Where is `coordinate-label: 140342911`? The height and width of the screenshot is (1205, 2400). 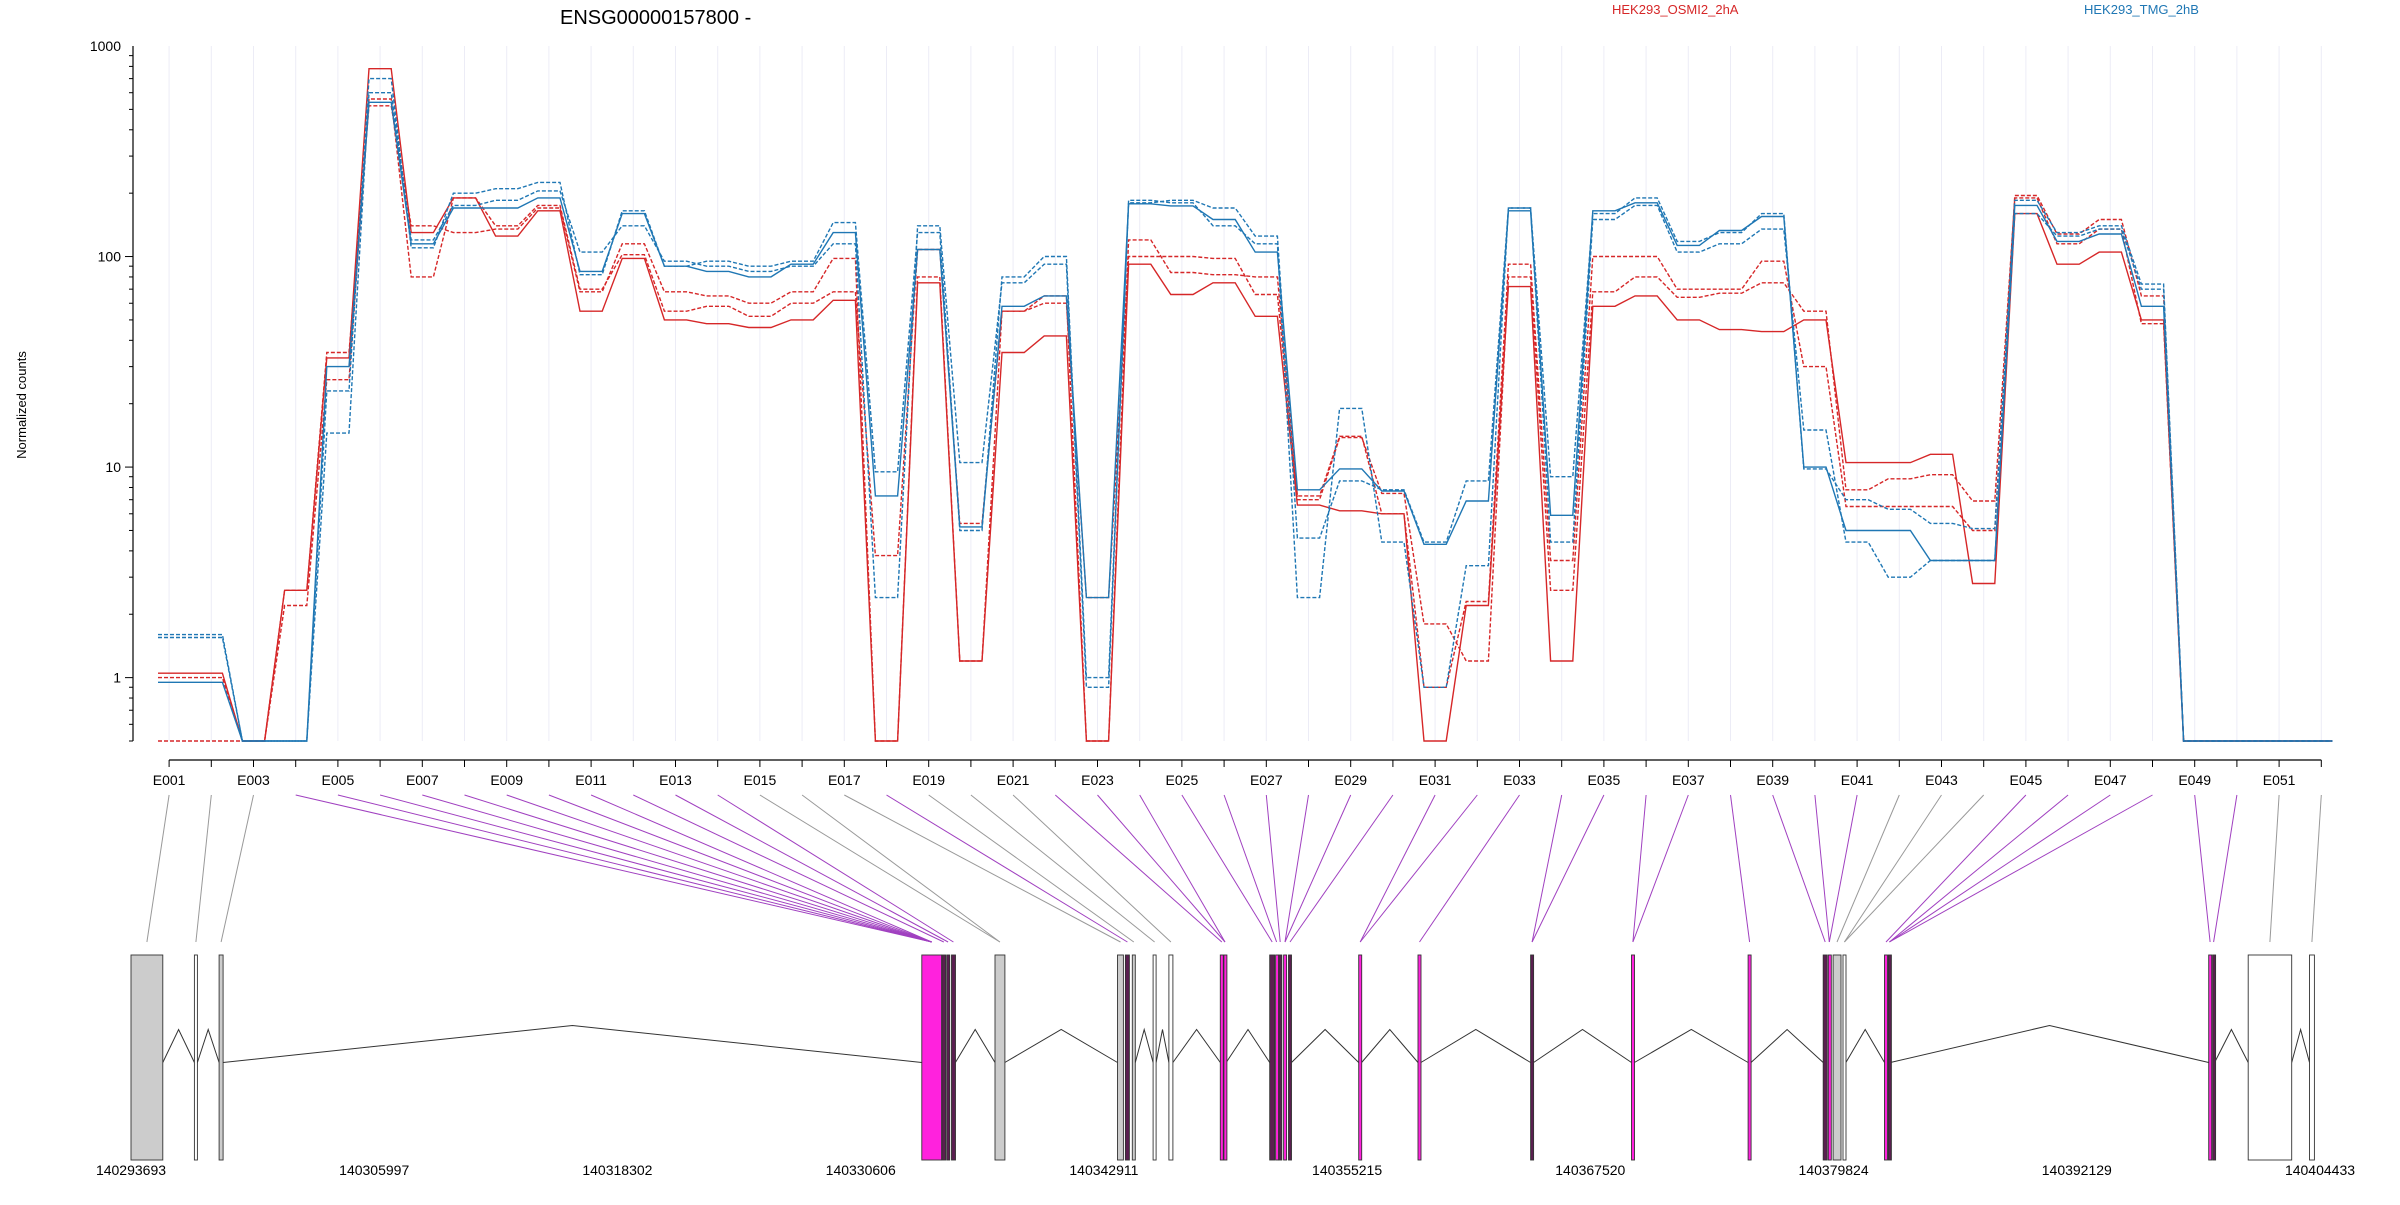 coordinate-label: 140342911 is located at coordinates (1103, 1170).